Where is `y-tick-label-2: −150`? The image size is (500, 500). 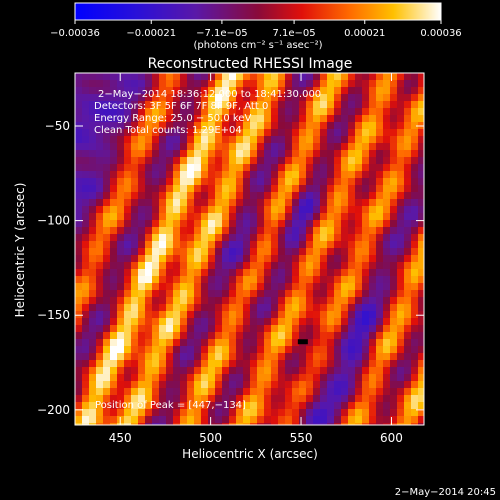
y-tick-label-2: −150 is located at coordinates (53, 315).